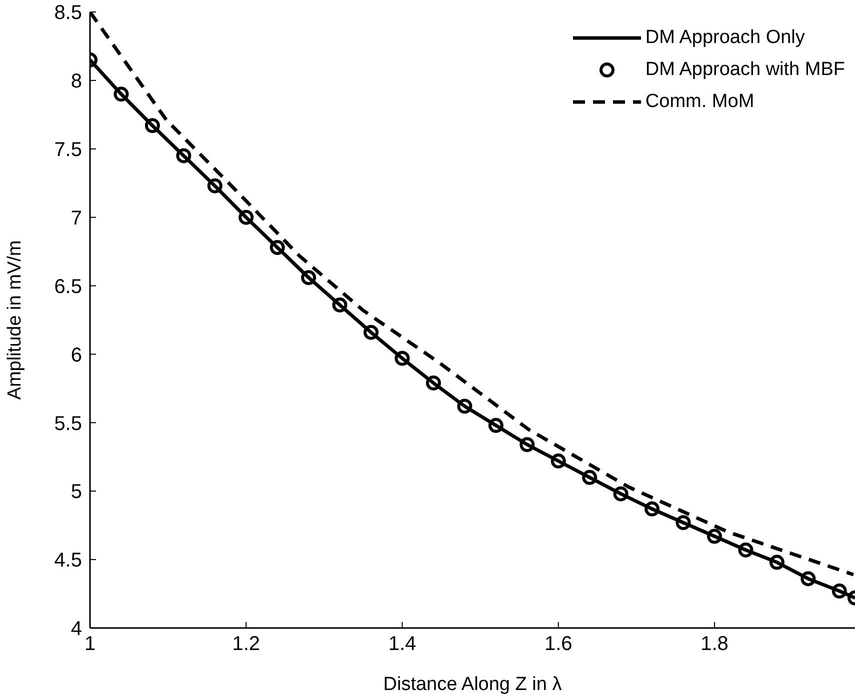 The width and height of the screenshot is (855, 698). What do you see at coordinates (68, 287) in the screenshot?
I see `y-tick-label: 6.5` at bounding box center [68, 287].